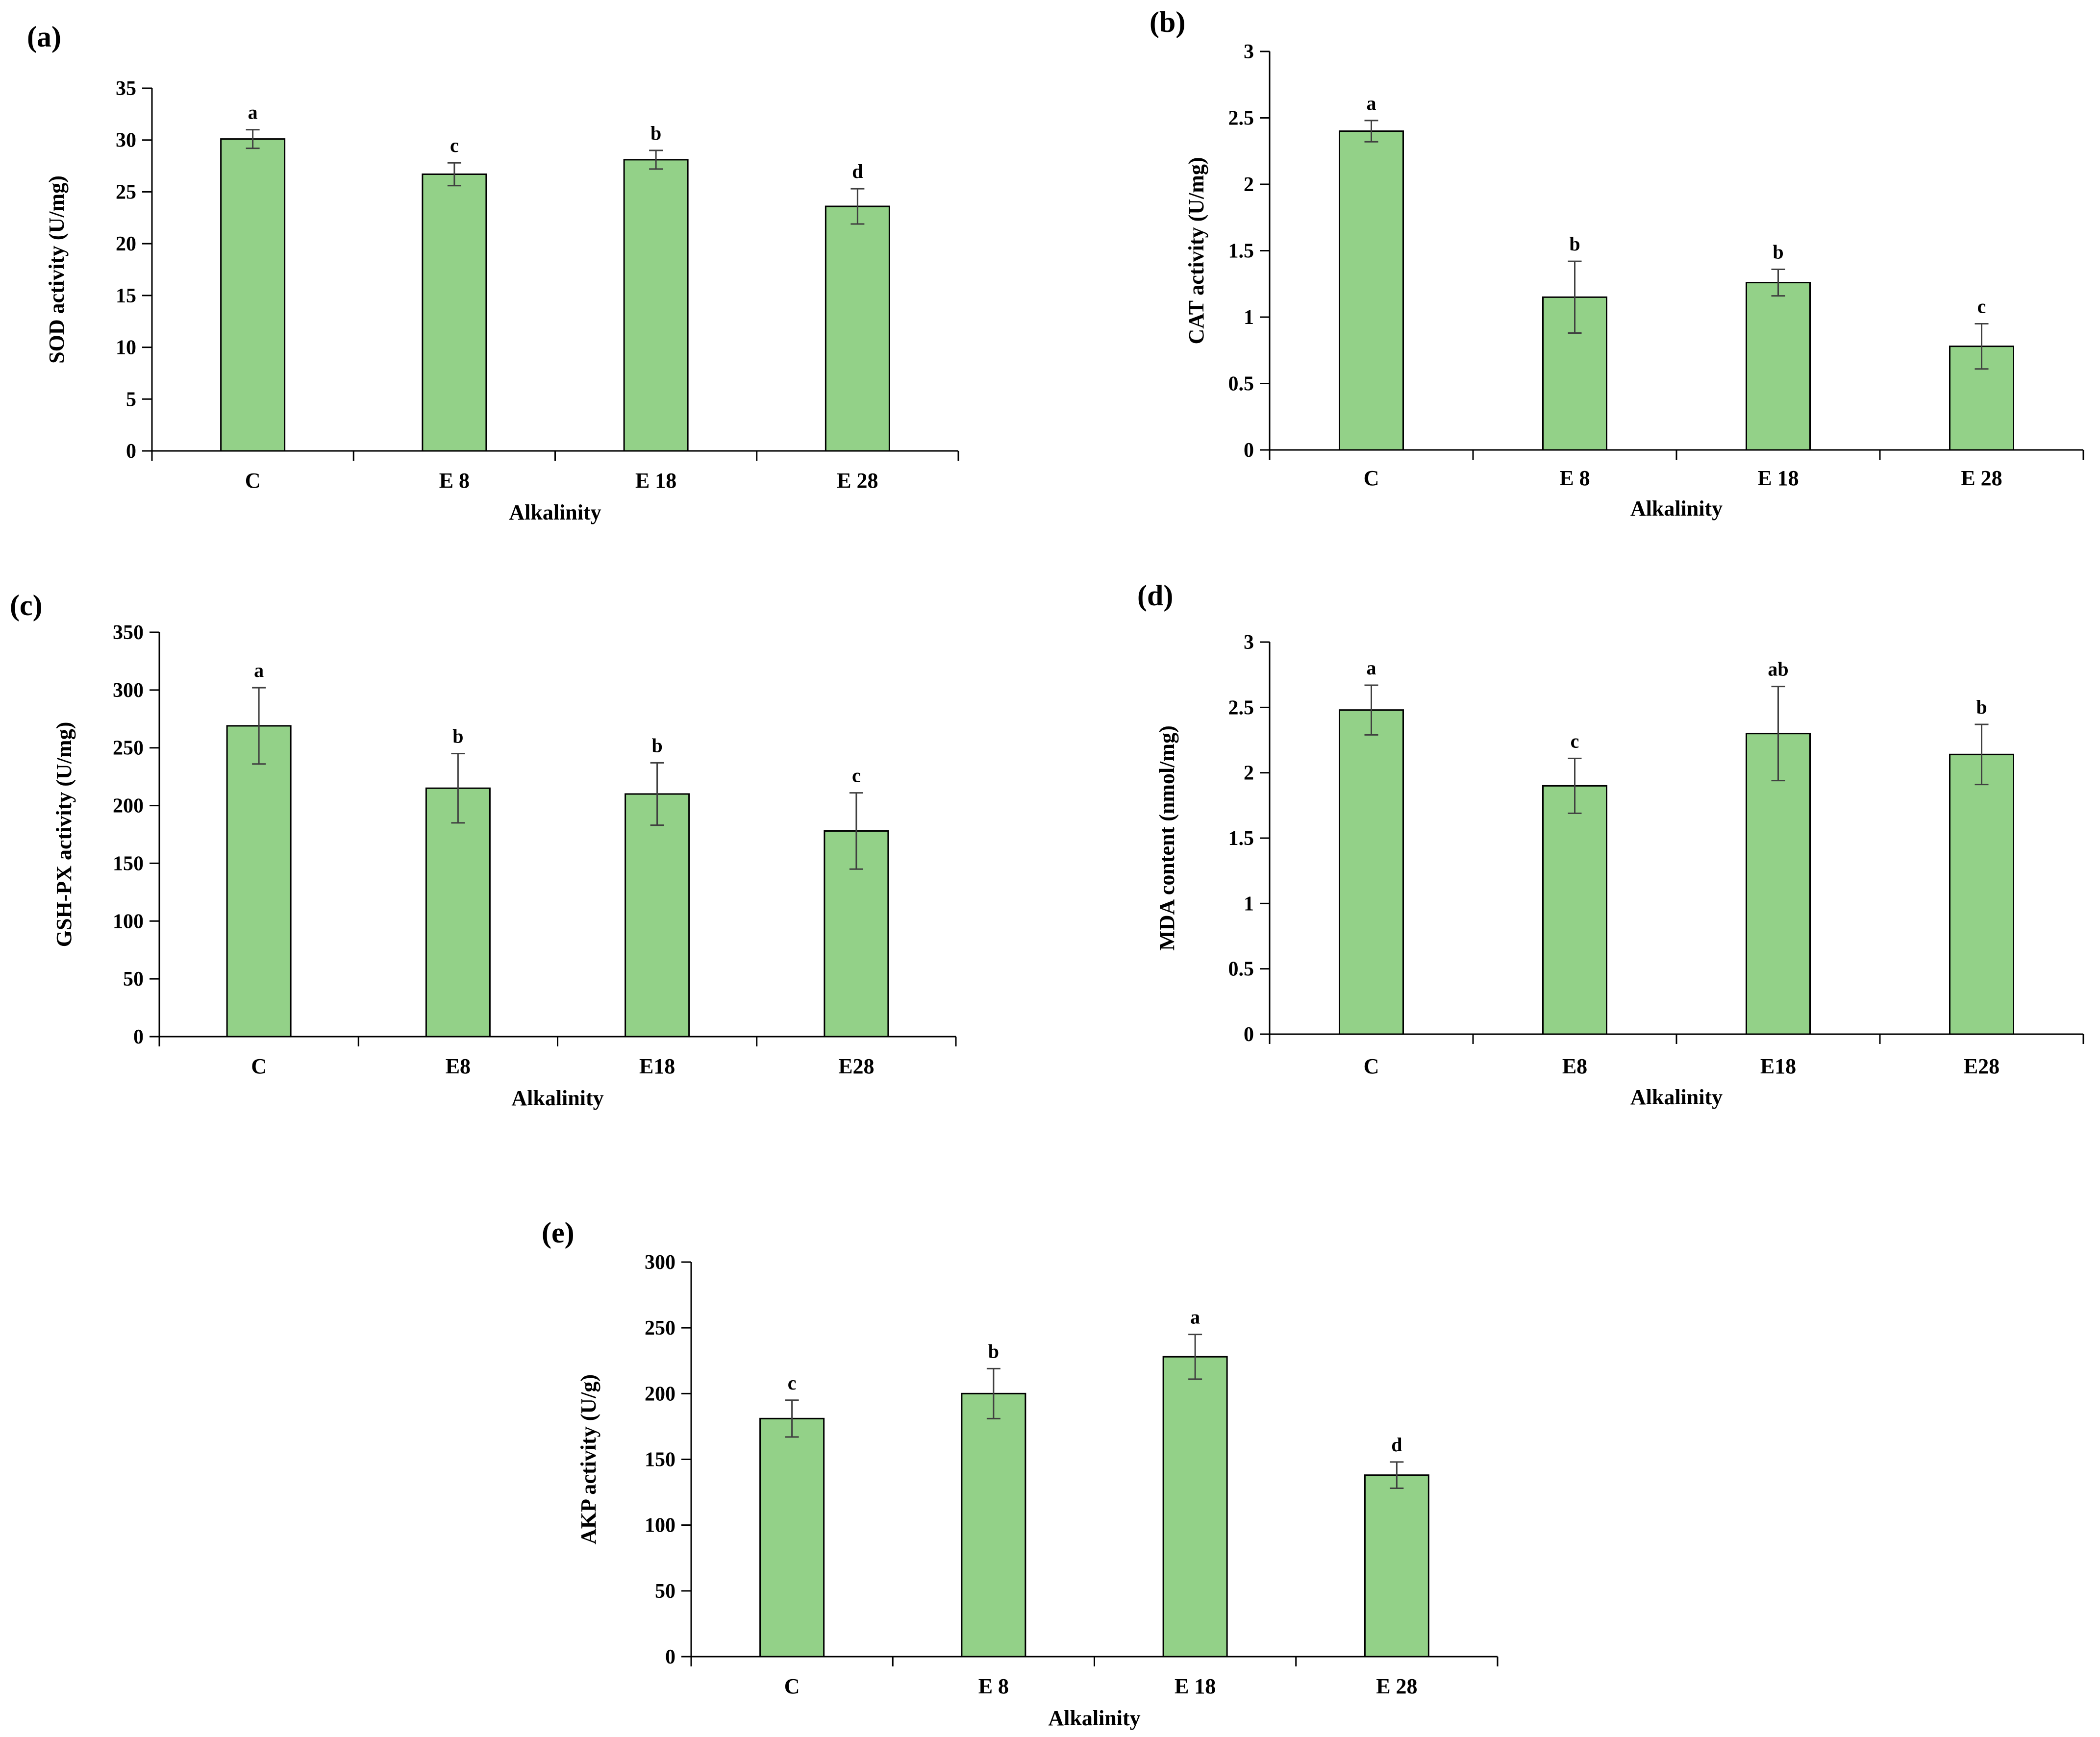  I want to click on y-tick-label: 10, so click(126, 348).